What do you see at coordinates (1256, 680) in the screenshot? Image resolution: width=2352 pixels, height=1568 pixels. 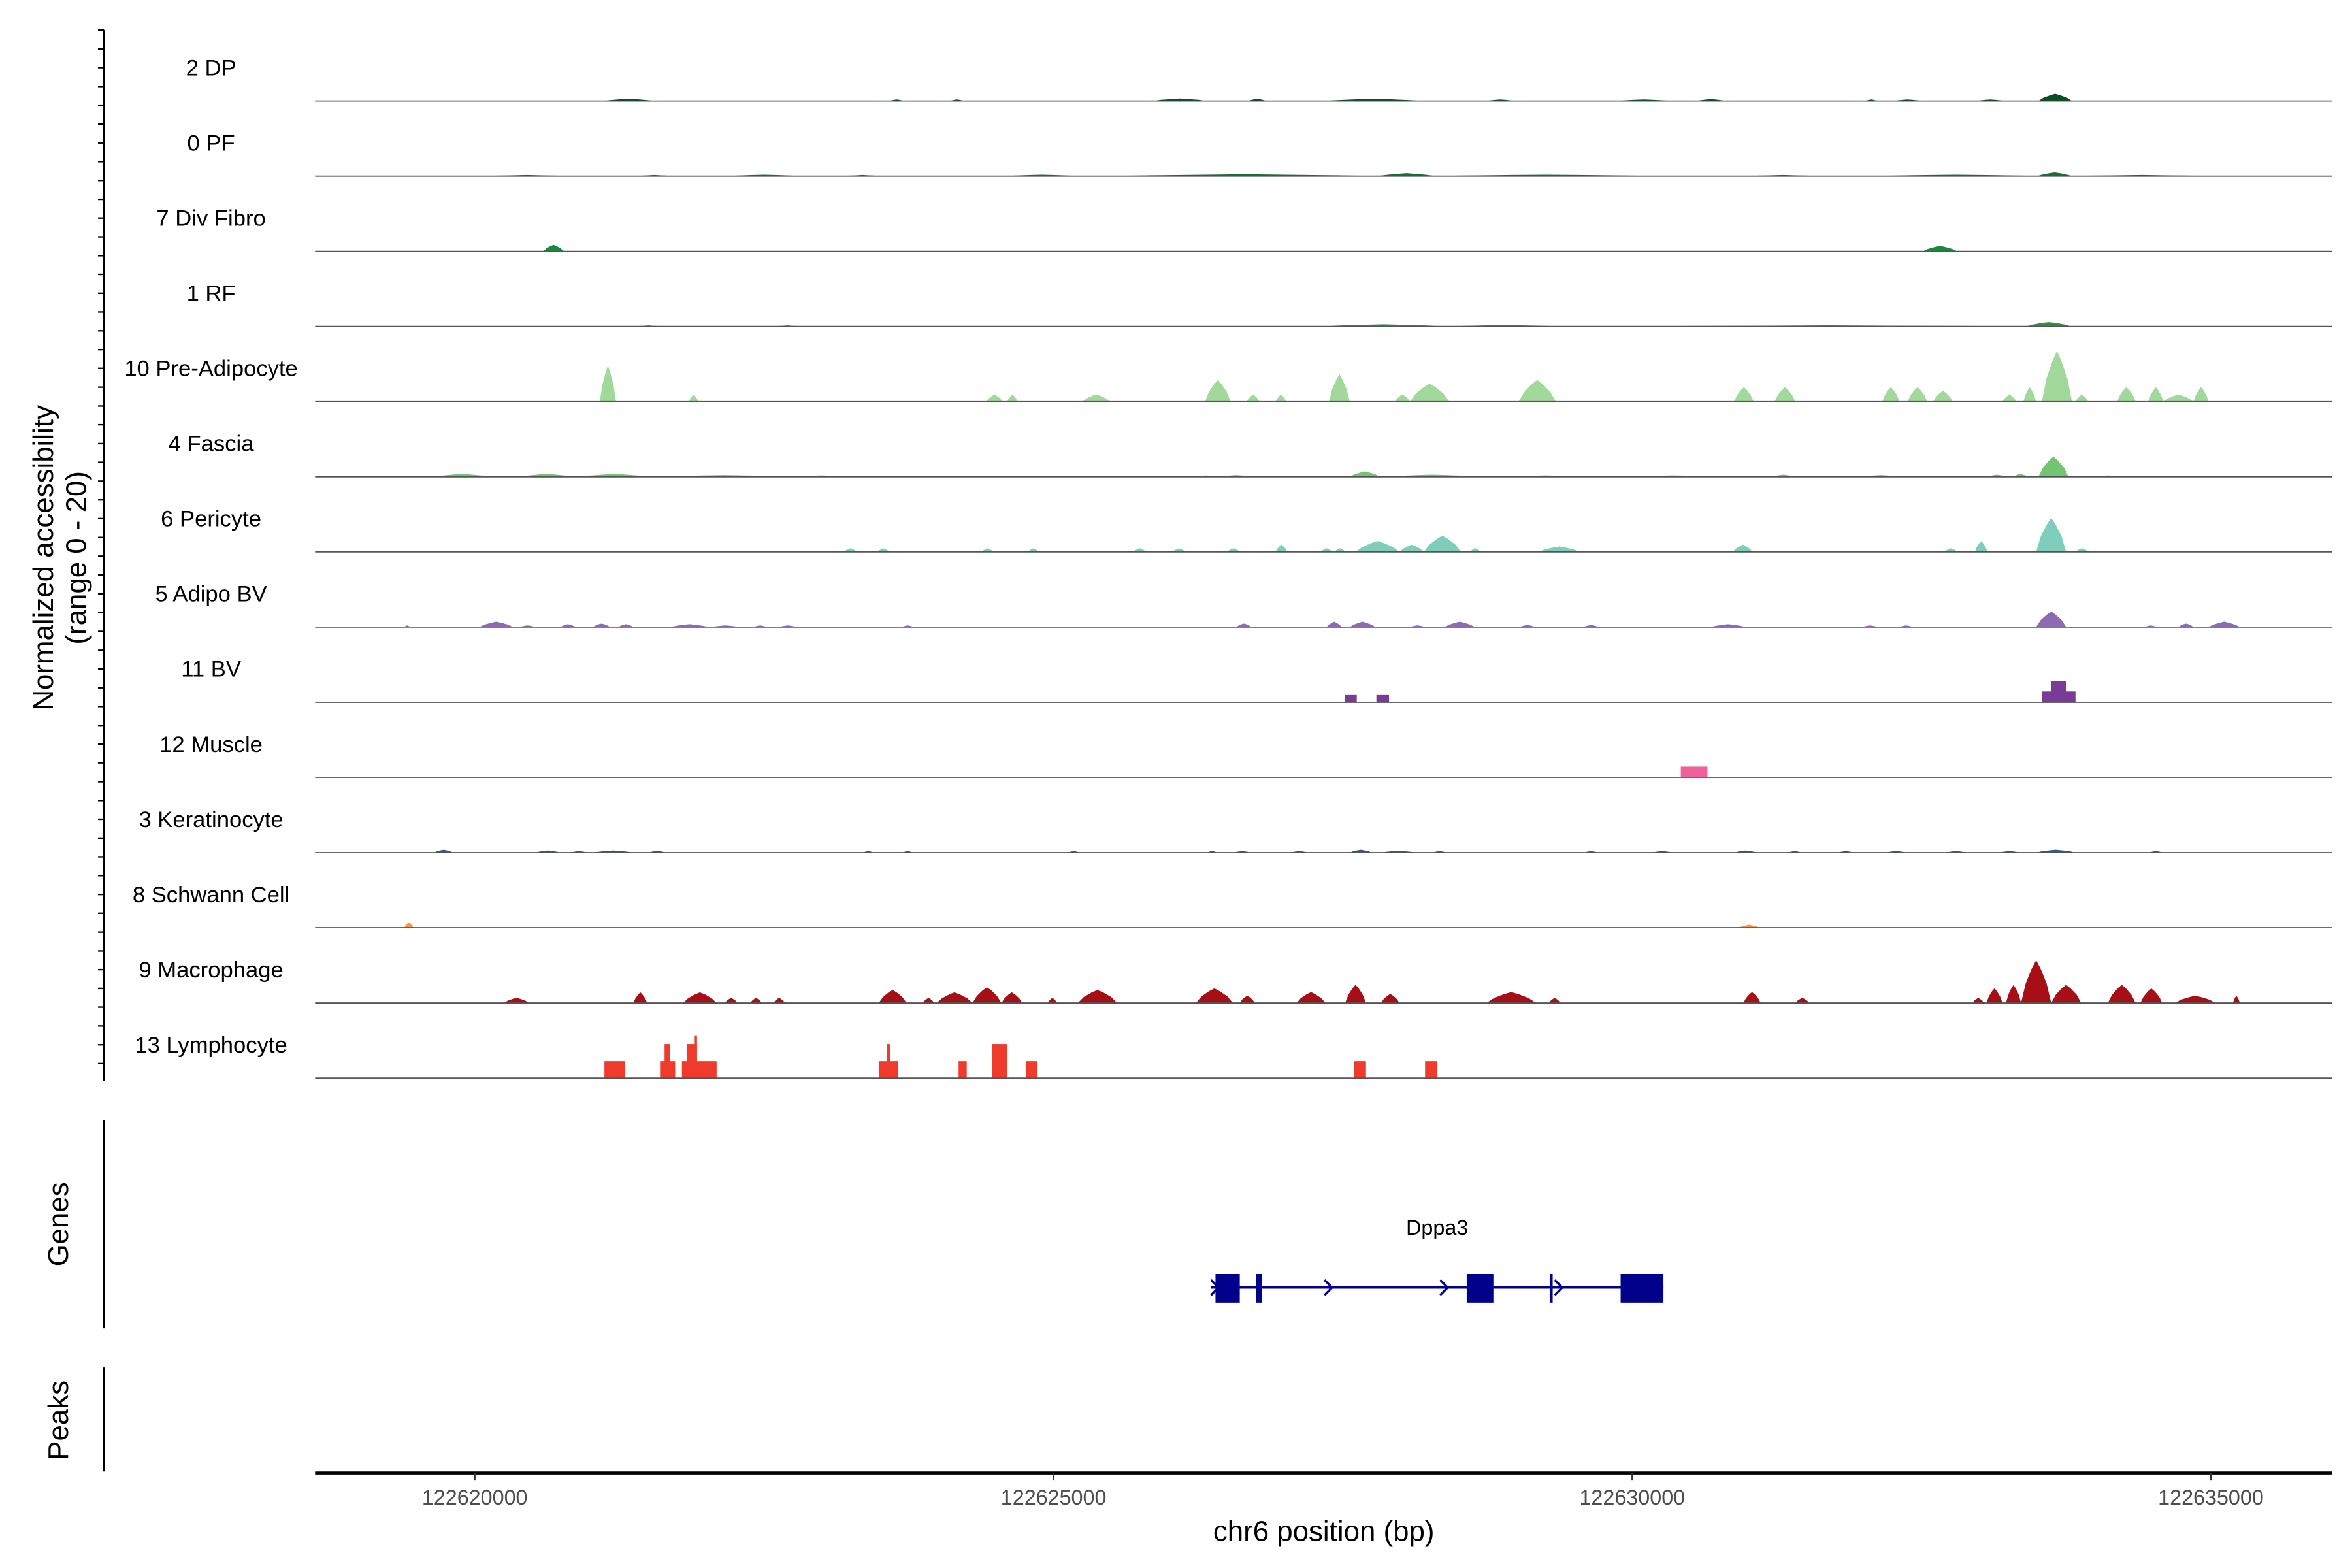 I see `track-11-bv: 11 BV` at bounding box center [1256, 680].